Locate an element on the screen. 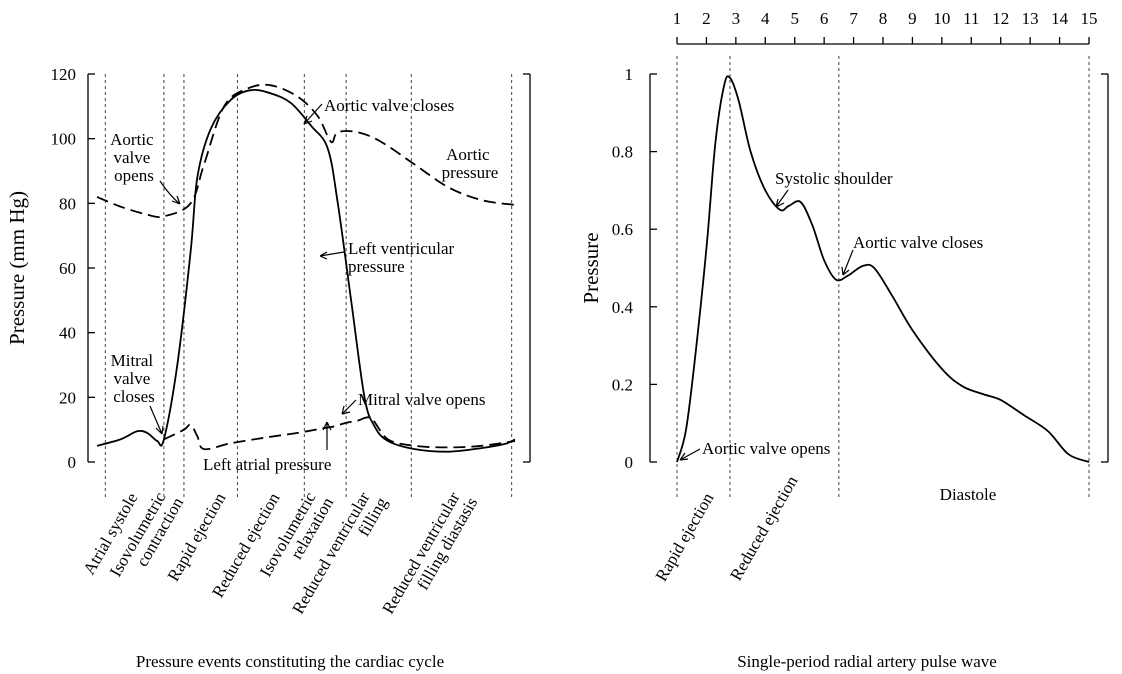 The height and width of the screenshot is (674, 1122). arrow-left-ventricular-pressure is located at coordinates (332, 255).